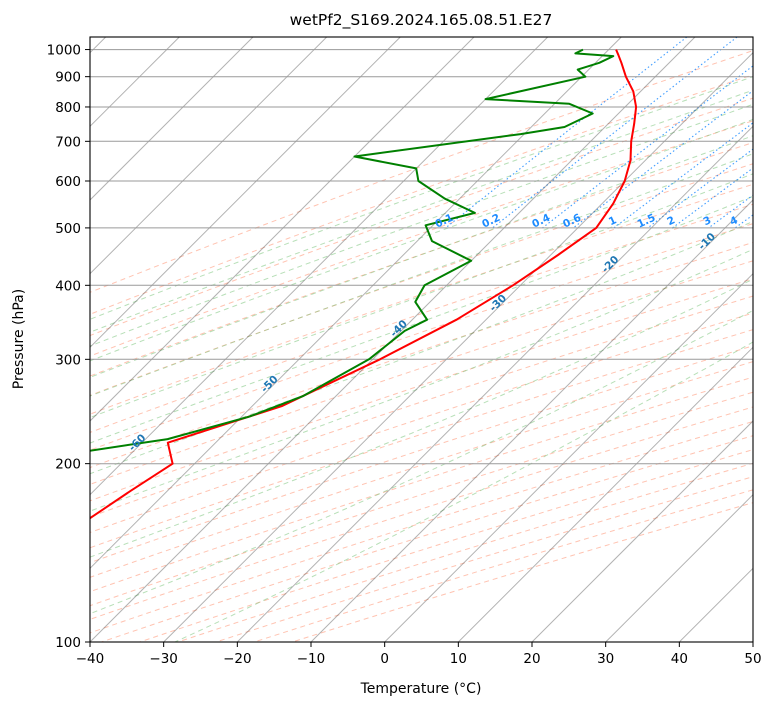  Describe the element at coordinates (734, 221) in the screenshot. I see `mixing-ratio-label: 4` at that location.